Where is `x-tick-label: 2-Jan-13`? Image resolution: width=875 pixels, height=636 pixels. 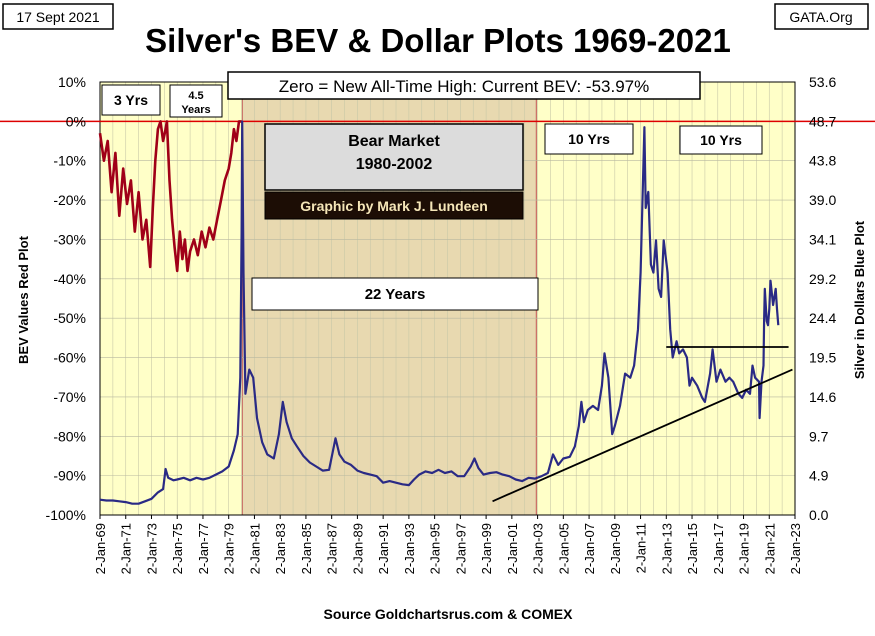 x-tick-label: 2-Jan-13 is located at coordinates (666, 548).